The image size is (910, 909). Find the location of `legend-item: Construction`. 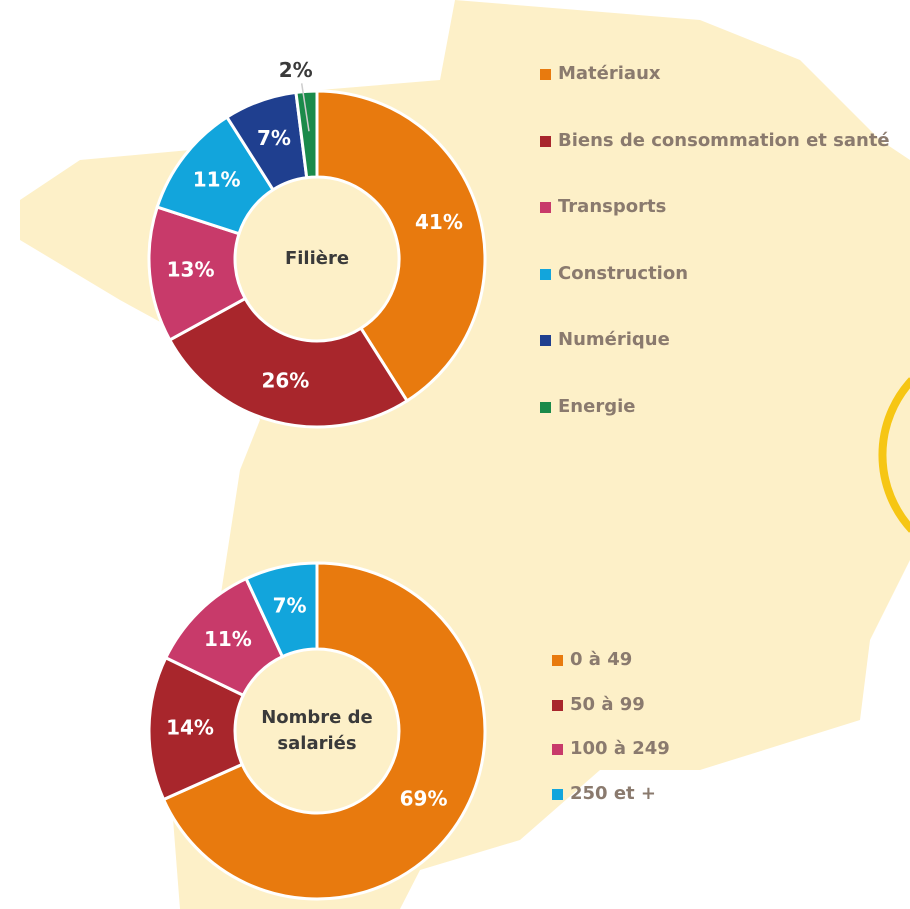

legend-item: Construction is located at coordinates (719, 274).